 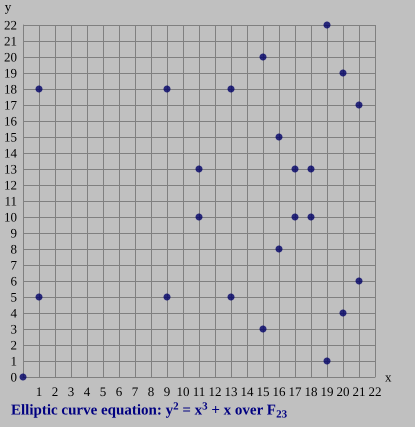 I want to click on x-tick-label: 15, so click(x=263, y=391).